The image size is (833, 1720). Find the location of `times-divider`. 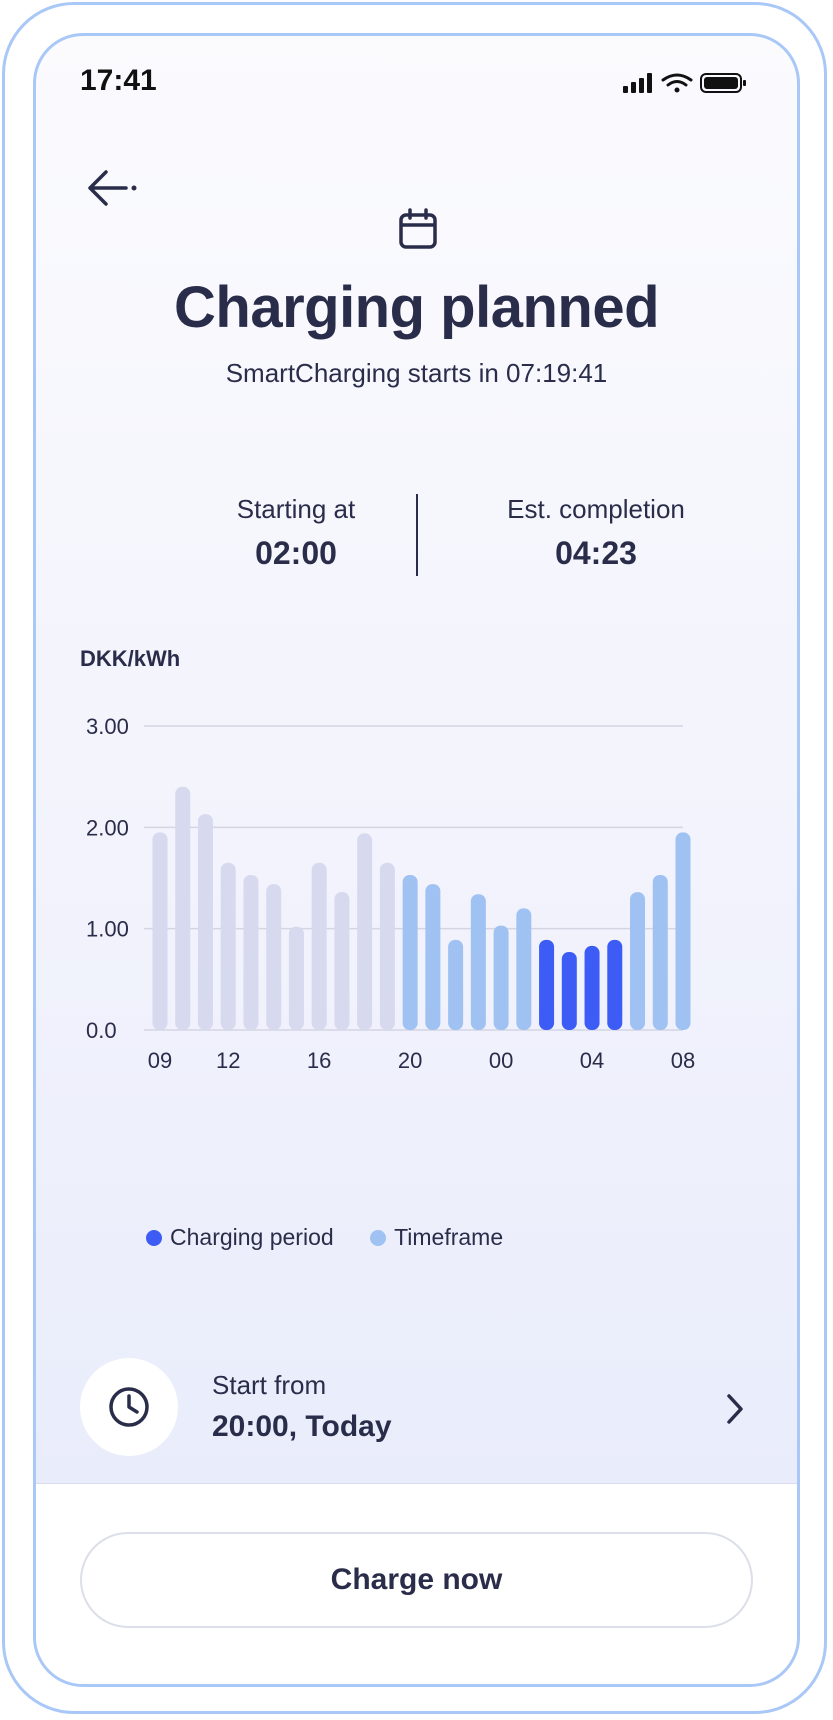

times-divider is located at coordinates (417, 535).